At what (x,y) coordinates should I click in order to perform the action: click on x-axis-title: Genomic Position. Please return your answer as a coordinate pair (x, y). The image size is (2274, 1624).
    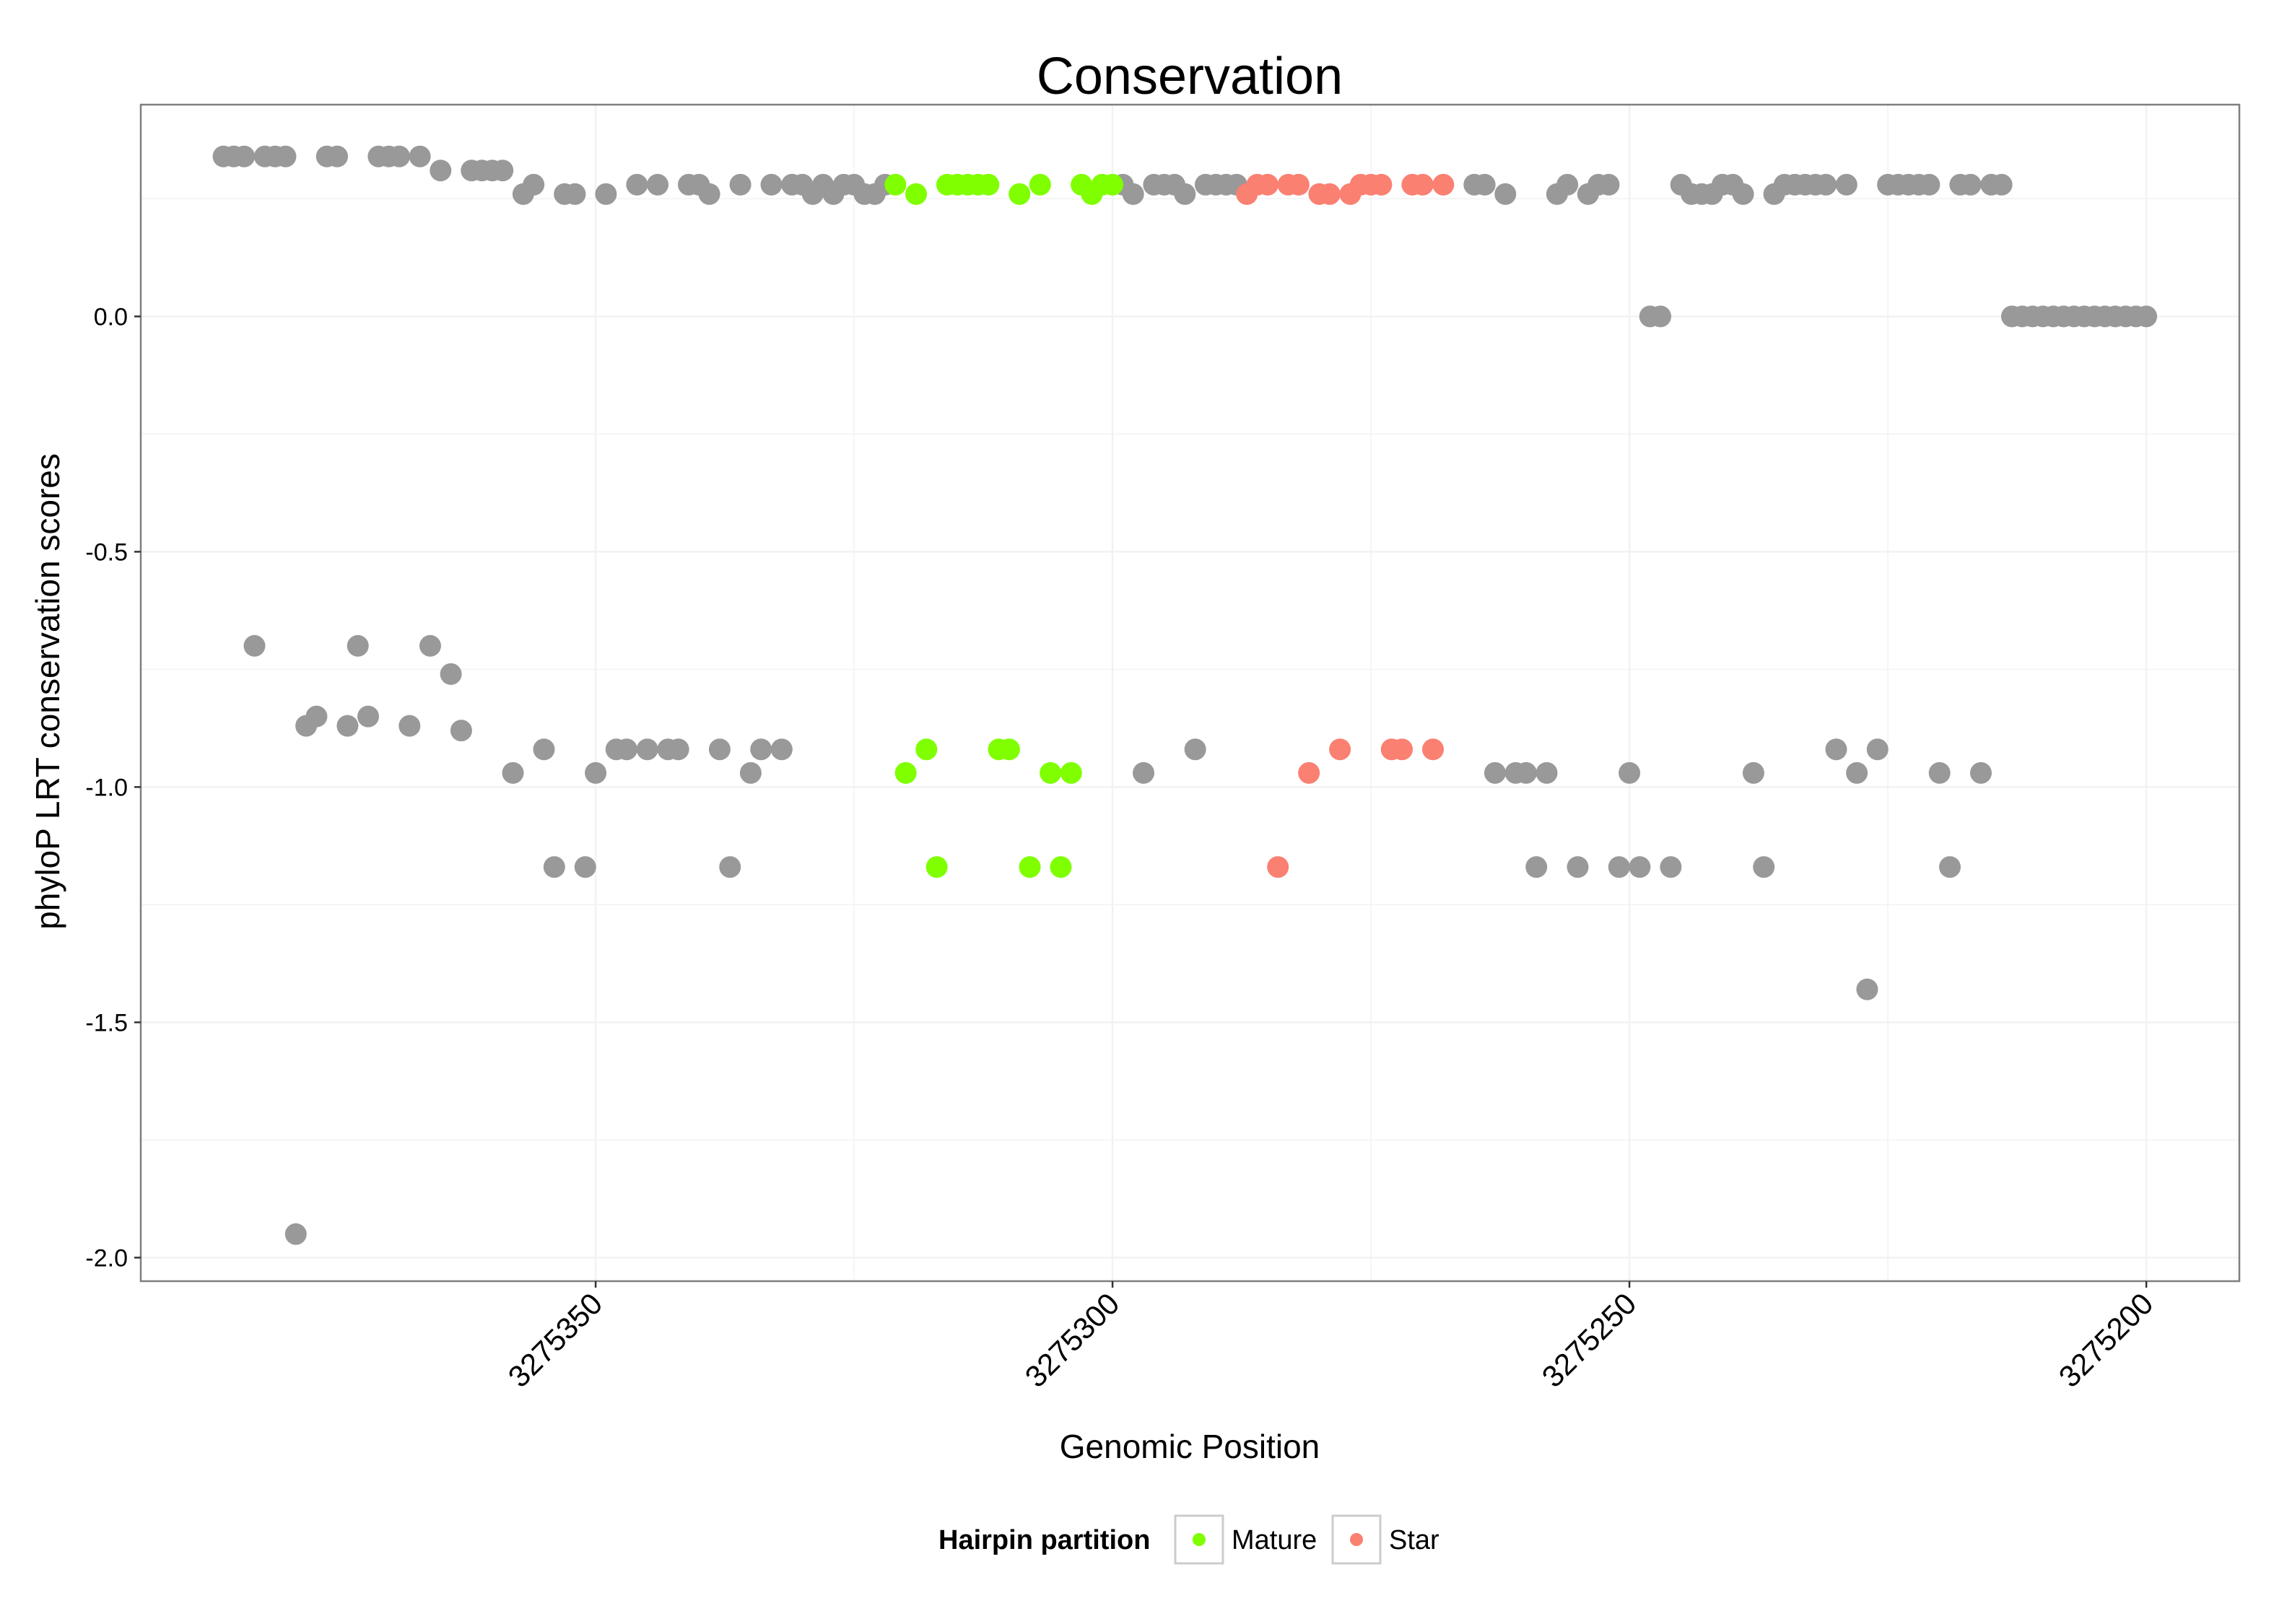
    Looking at the image, I should click on (1190, 1446).